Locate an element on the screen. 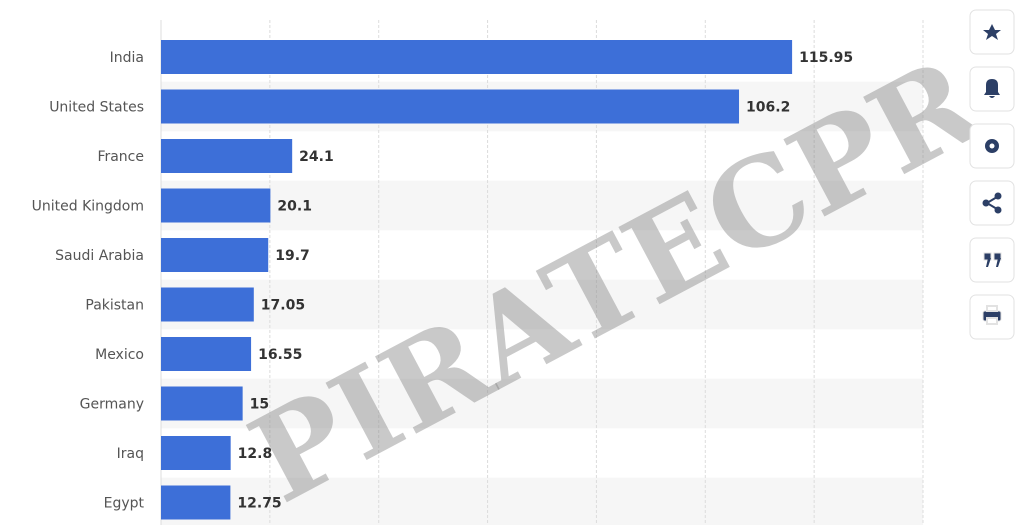 The image size is (1024, 529). y-tick-label: Mexico is located at coordinates (119, 355).